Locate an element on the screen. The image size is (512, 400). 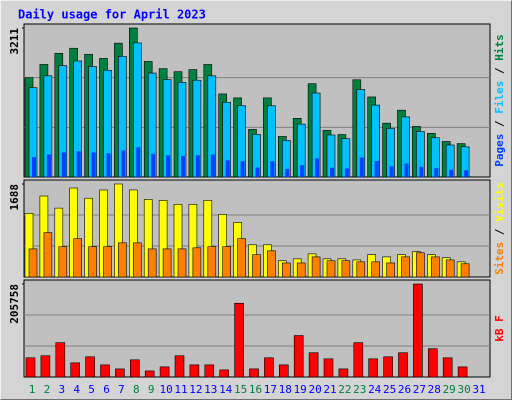
y-tick-label: 205758 is located at coordinates (14, 304).